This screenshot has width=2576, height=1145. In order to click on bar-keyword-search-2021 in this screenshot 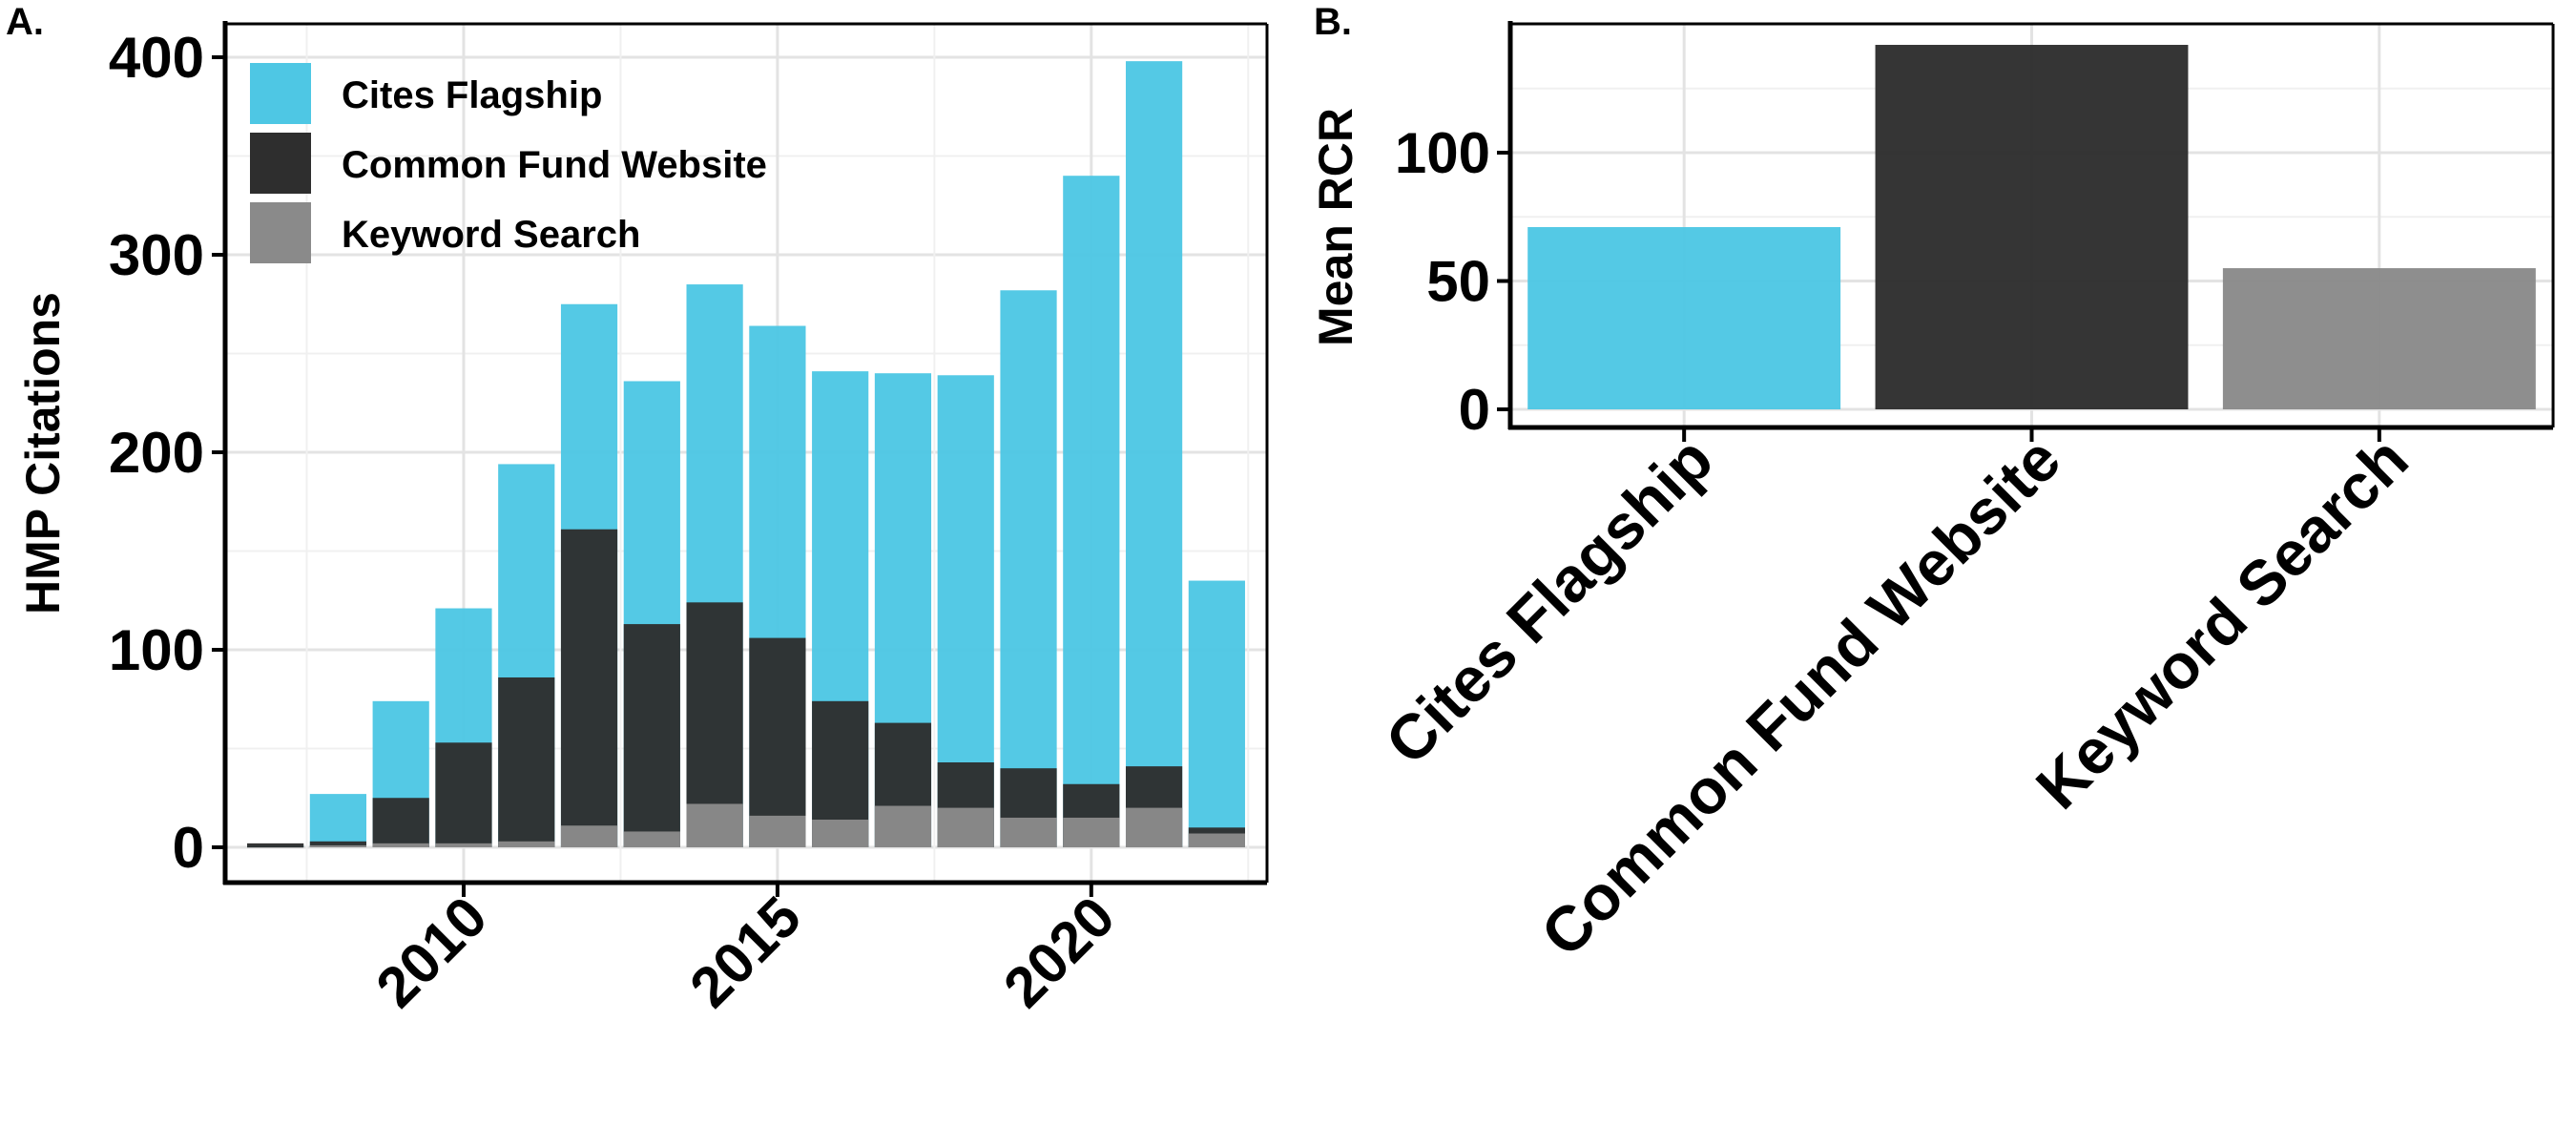, I will do `click(1154, 827)`.